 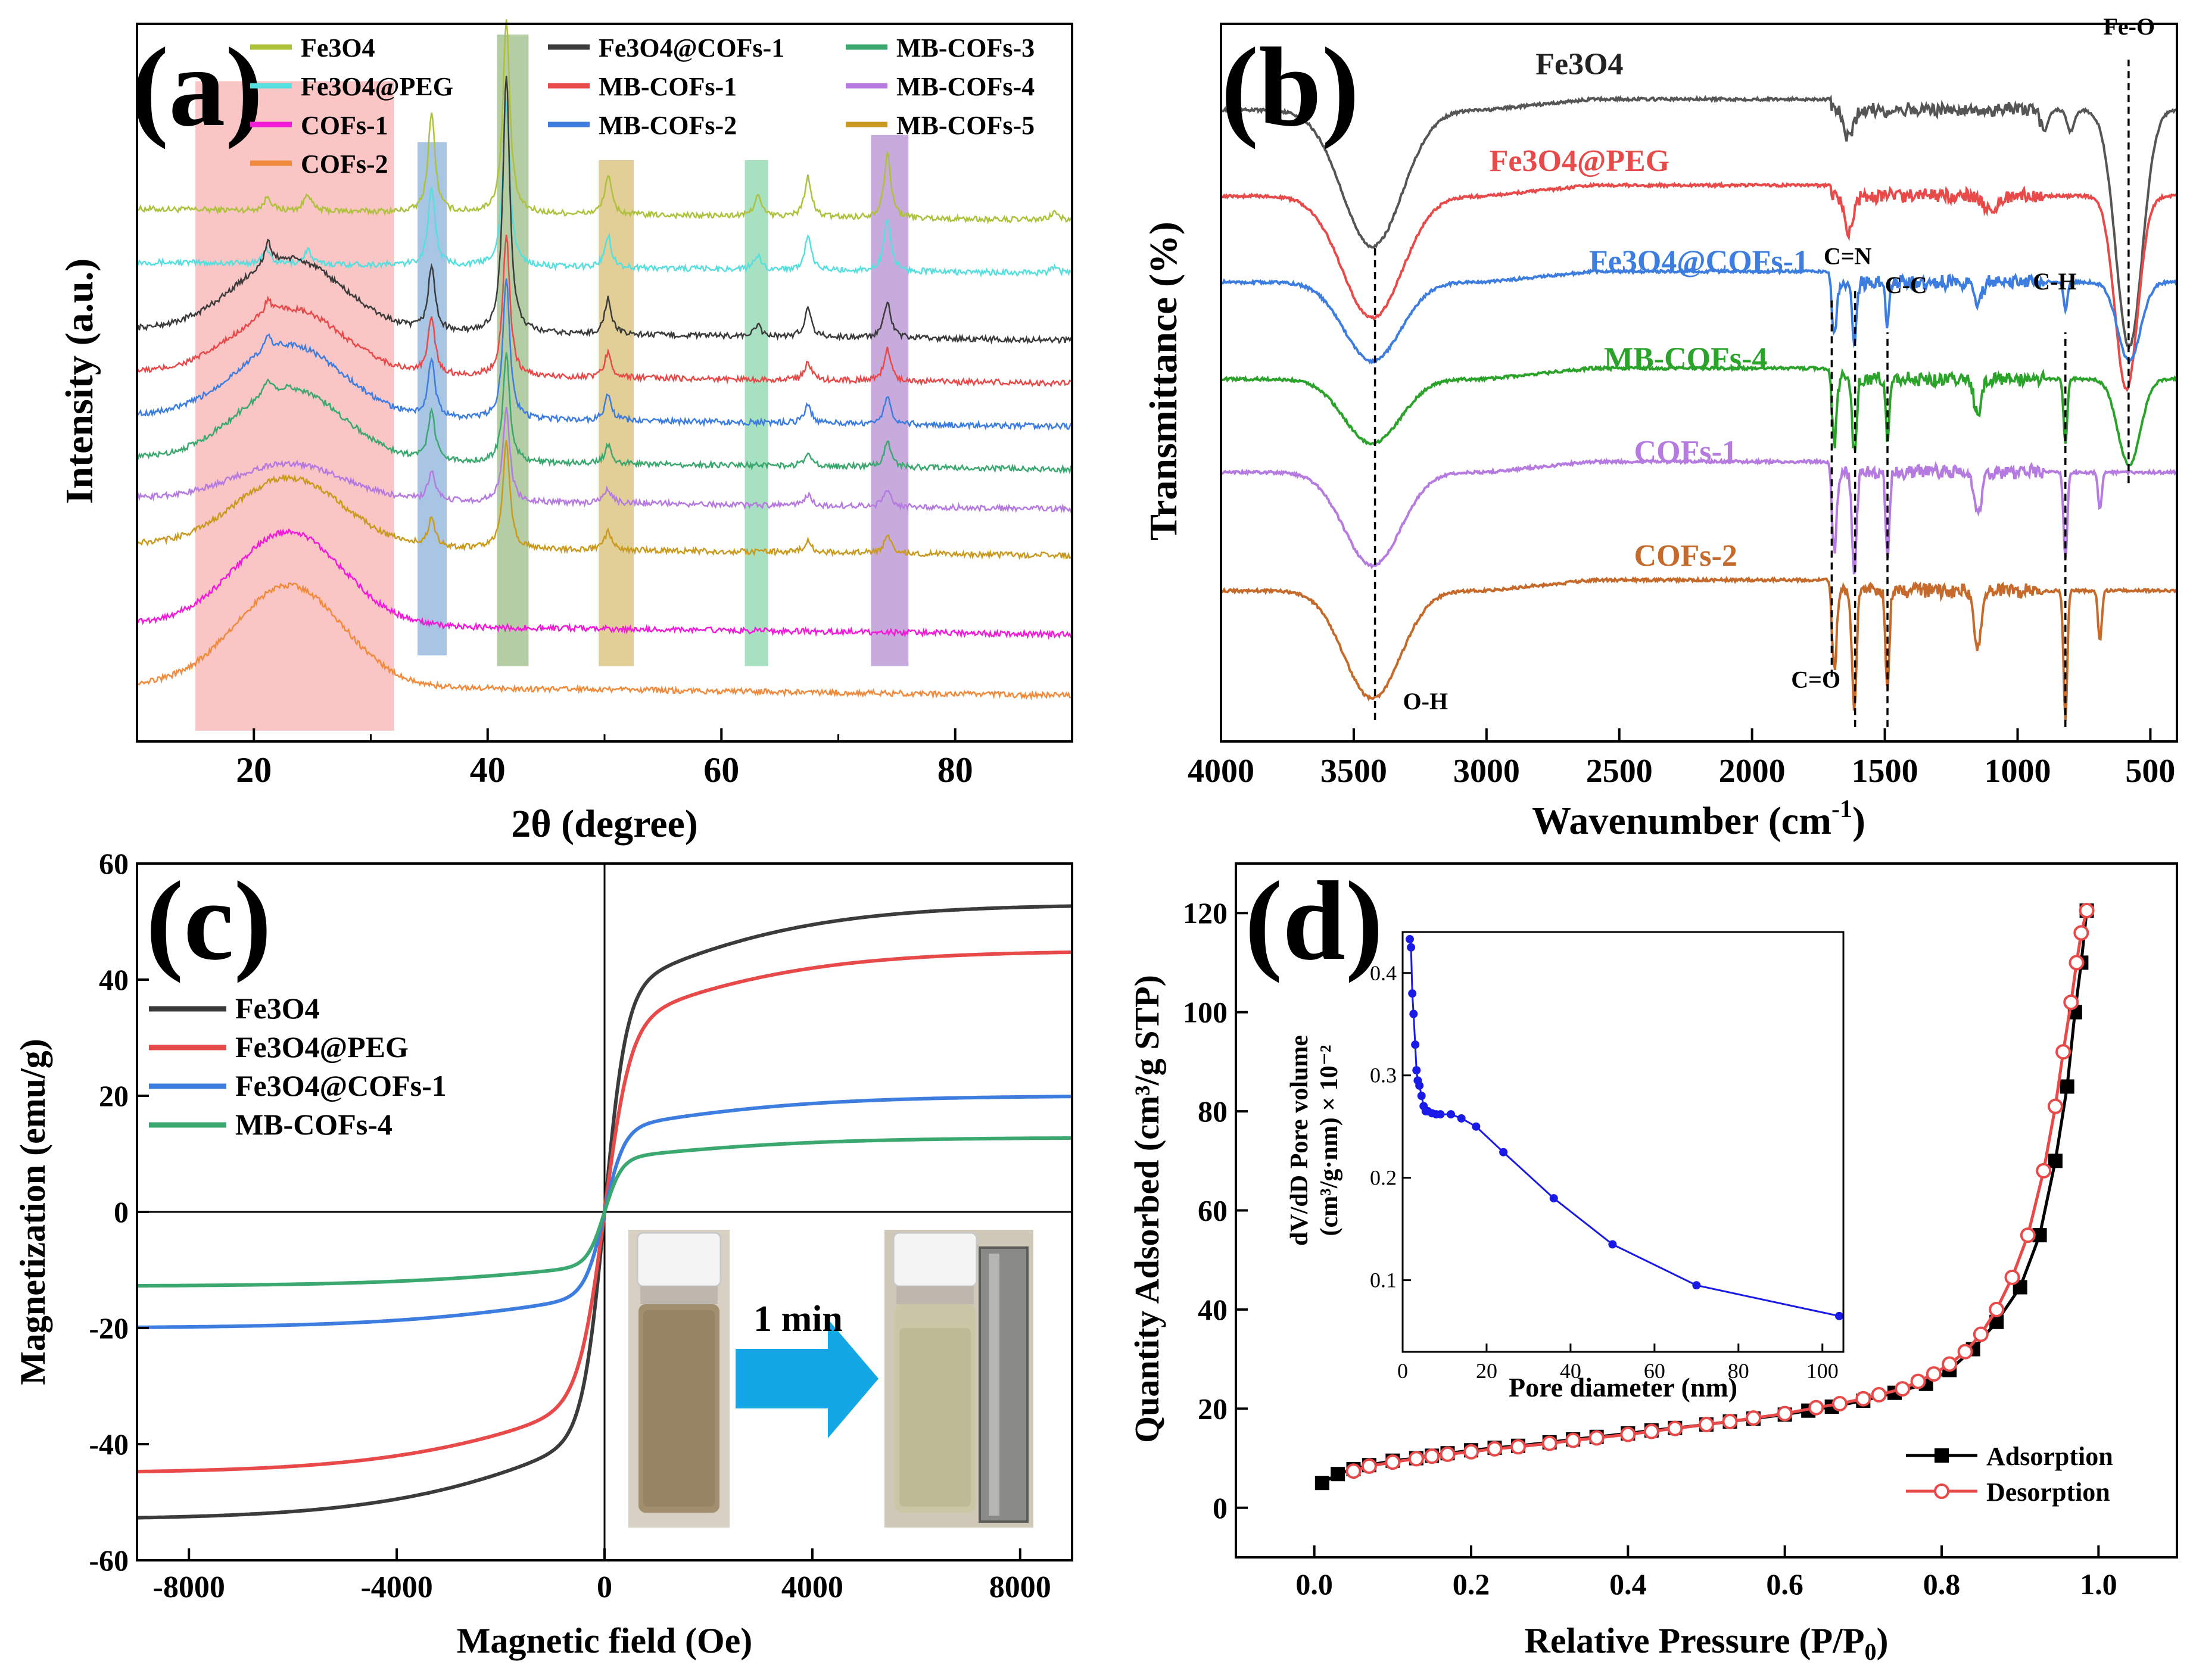 I want to click on vial-after-neck, so click(x=935, y=1295).